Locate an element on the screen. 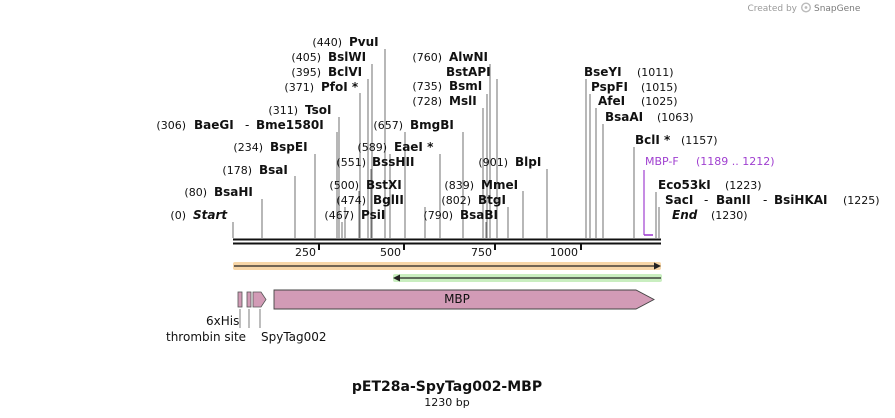 The height and width of the screenshot is (418, 895). svg-text: PspFI is located at coordinates (609, 87).